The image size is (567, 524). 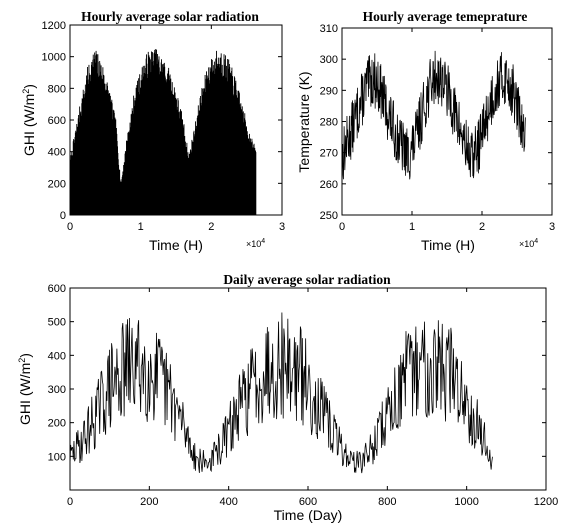 What do you see at coordinates (149, 502) in the screenshot?
I see `chart-3-xtick-label-1: 200` at bounding box center [149, 502].